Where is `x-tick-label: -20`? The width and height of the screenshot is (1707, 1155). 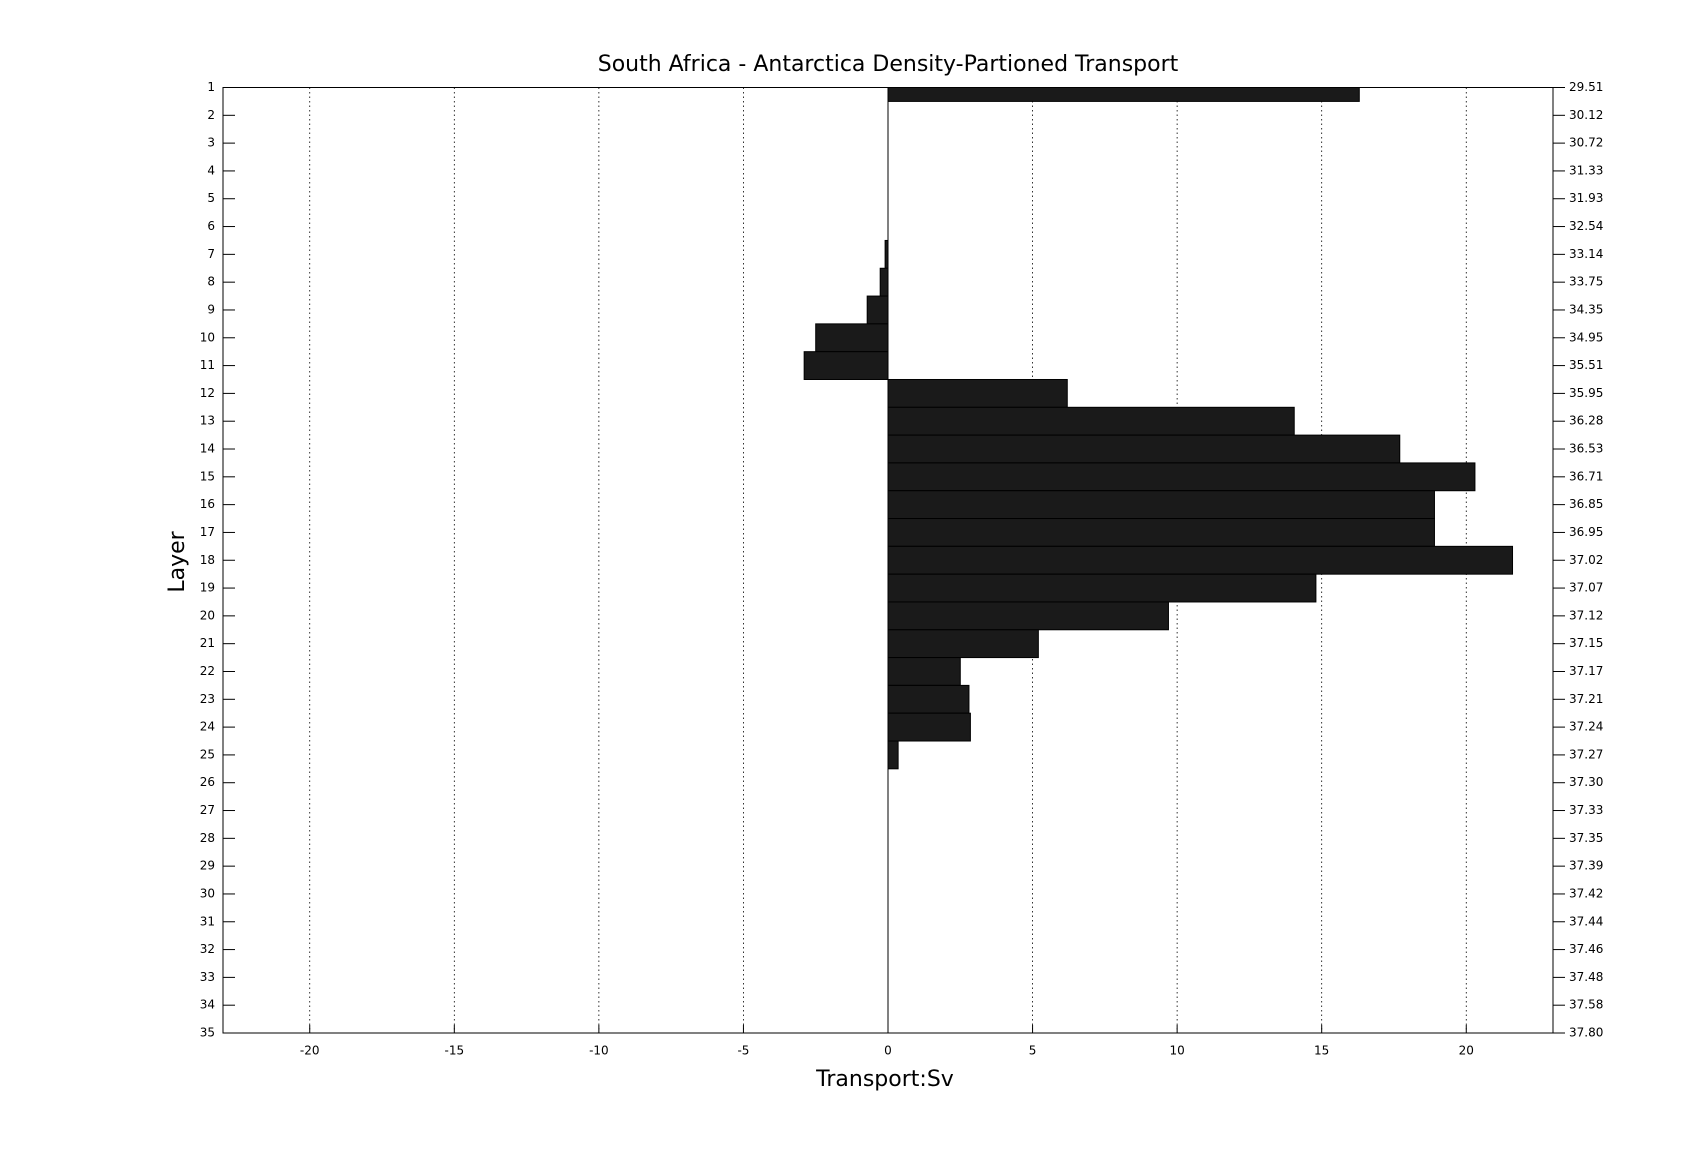 x-tick-label: -20 is located at coordinates (310, 1051).